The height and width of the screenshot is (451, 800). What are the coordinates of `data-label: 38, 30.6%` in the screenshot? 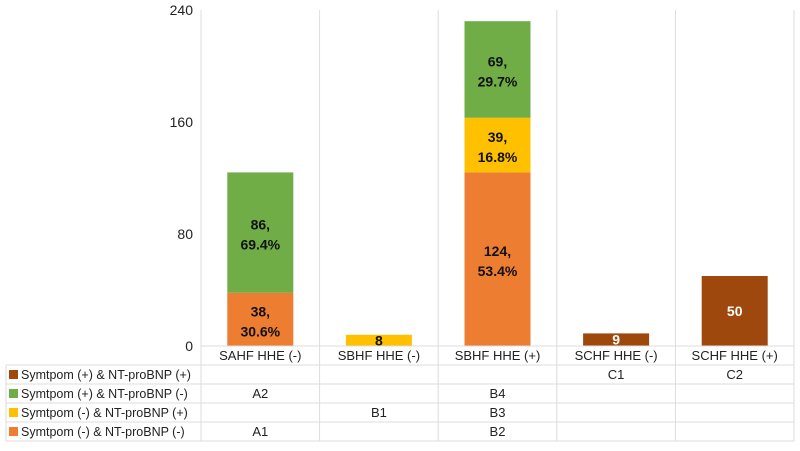 It's located at (260, 321).